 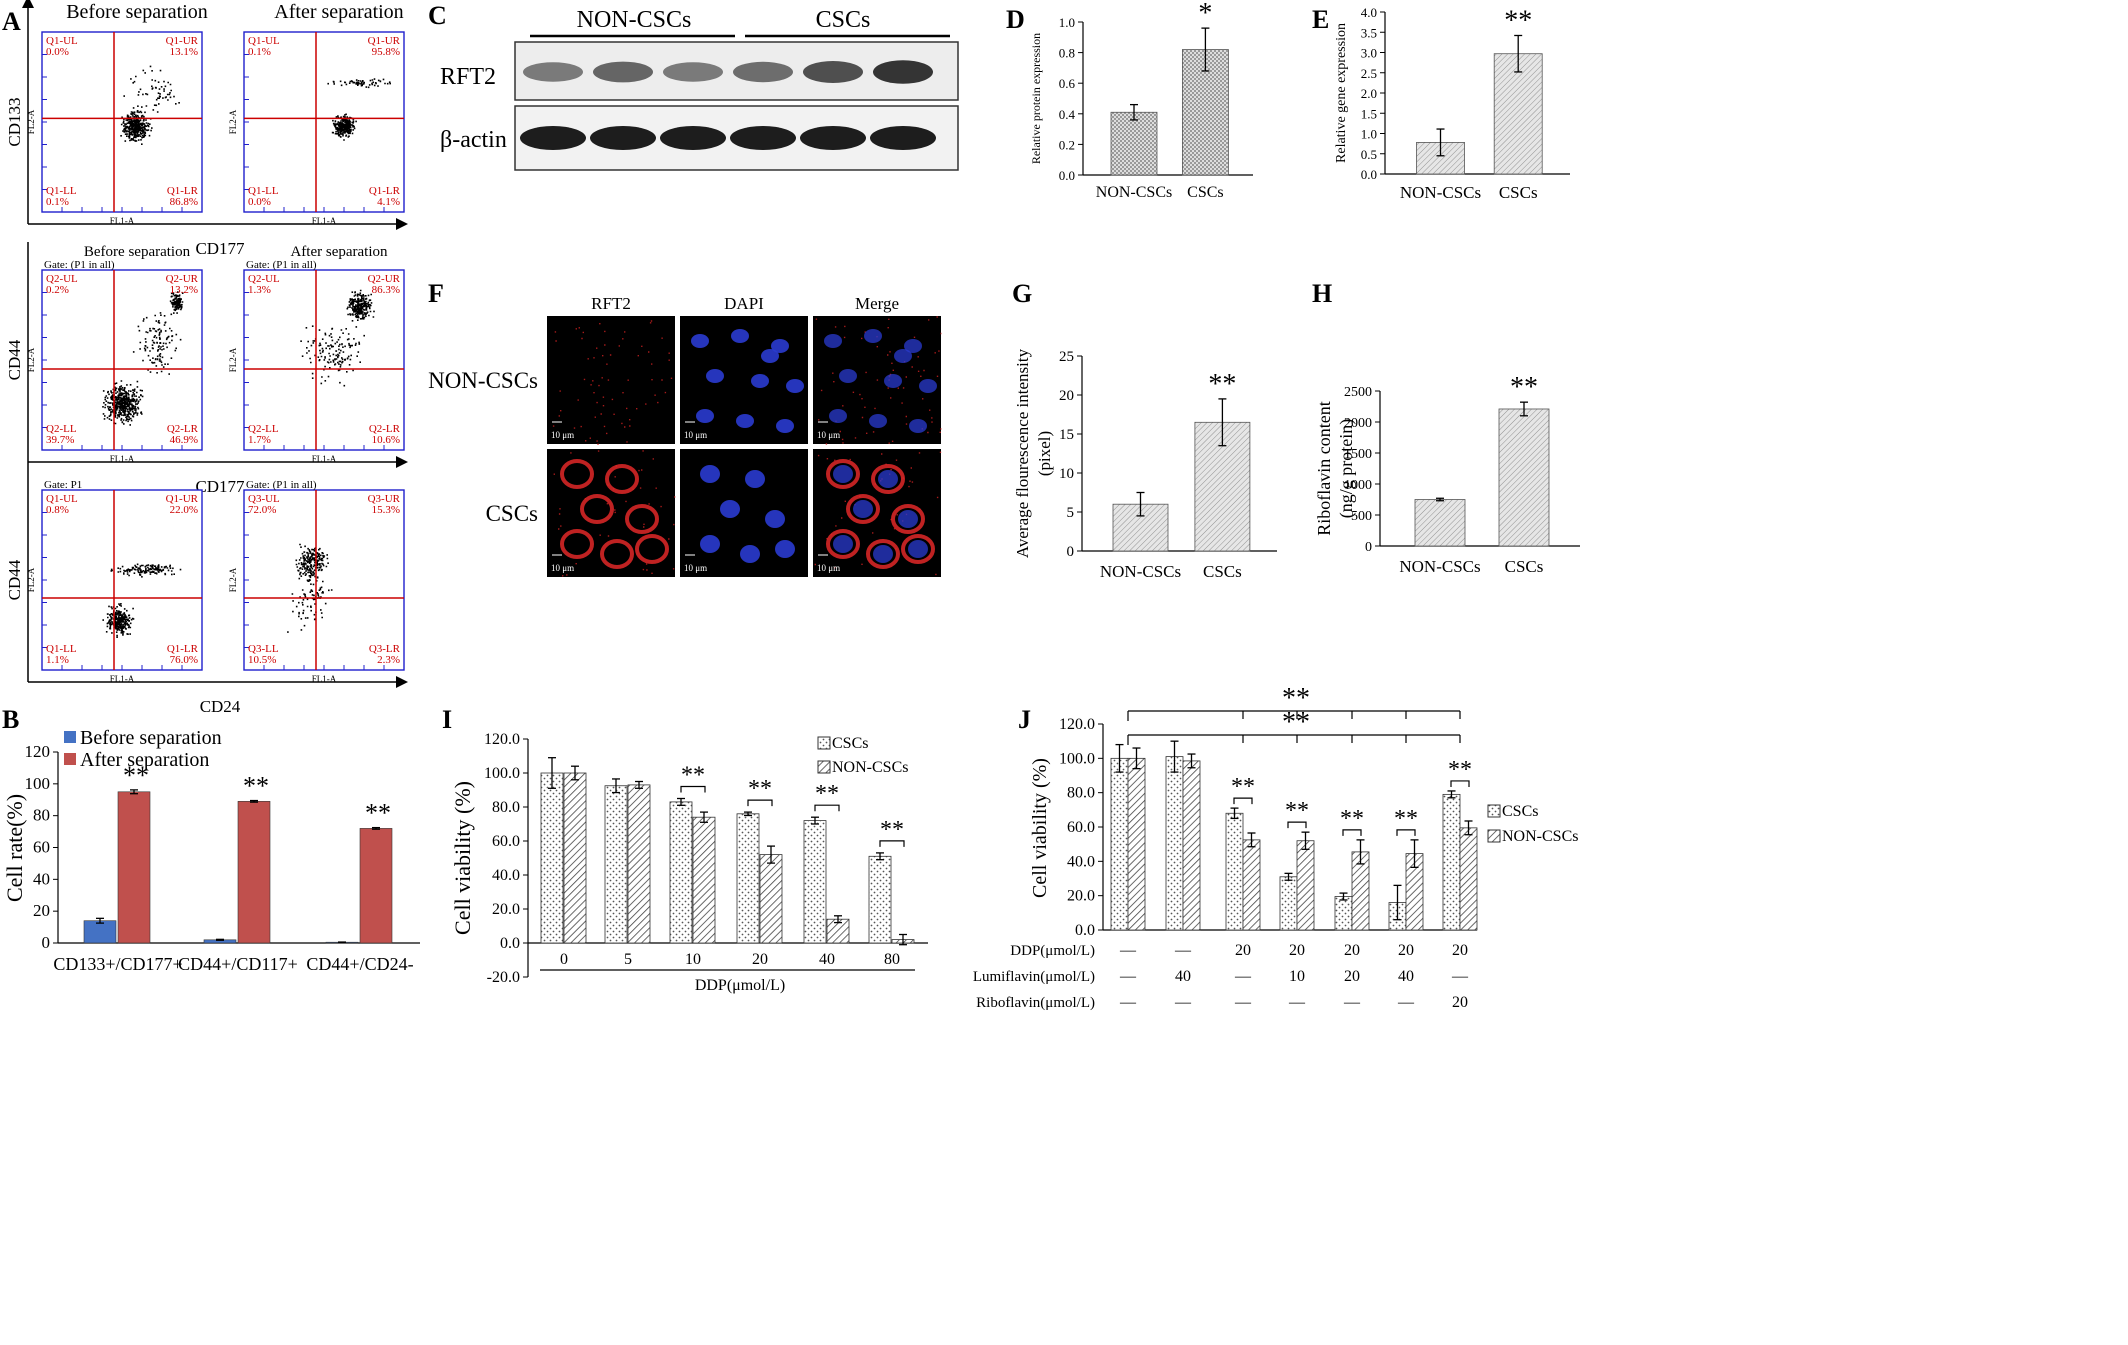 What do you see at coordinates (57, 52) in the screenshot?
I see `quadrant-label-ul: 0.0%` at bounding box center [57, 52].